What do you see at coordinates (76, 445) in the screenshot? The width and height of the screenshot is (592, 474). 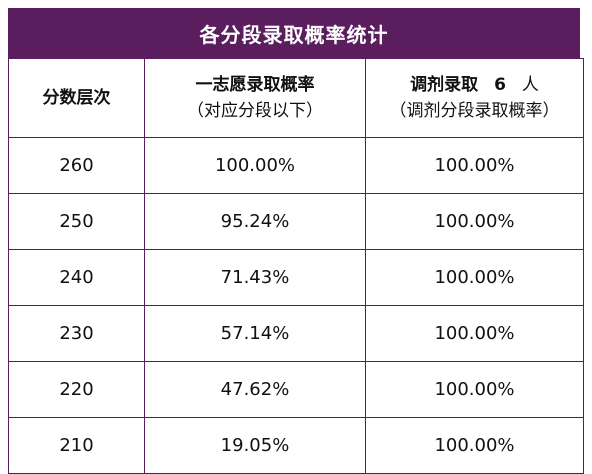 I see `cell-score: 210` at bounding box center [76, 445].